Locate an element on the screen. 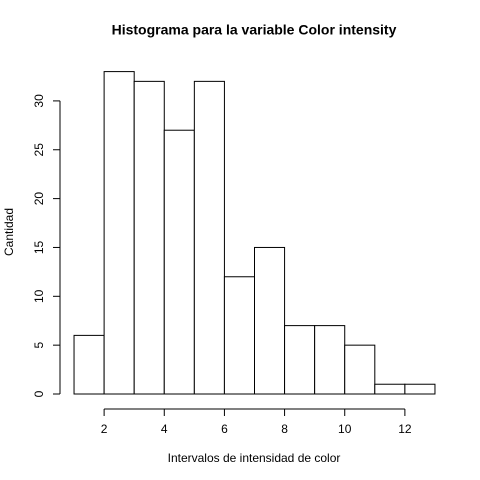 The height and width of the screenshot is (480, 480). y-tick-label: 20 is located at coordinates (39, 199).